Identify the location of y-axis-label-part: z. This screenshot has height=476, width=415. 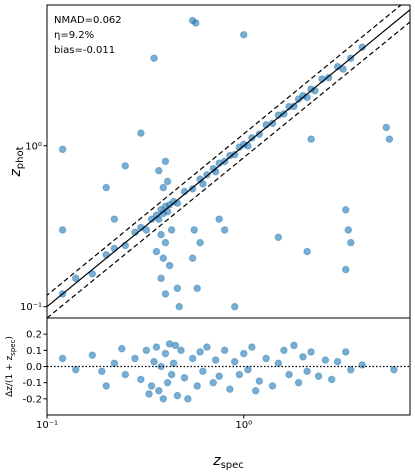
(16, 173).